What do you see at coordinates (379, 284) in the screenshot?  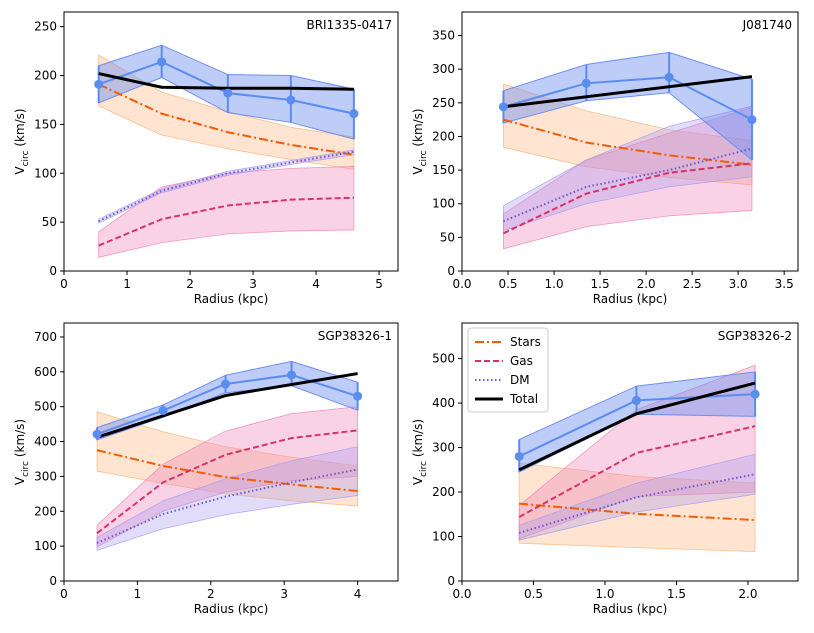 I see `x-tick-label: 5` at bounding box center [379, 284].